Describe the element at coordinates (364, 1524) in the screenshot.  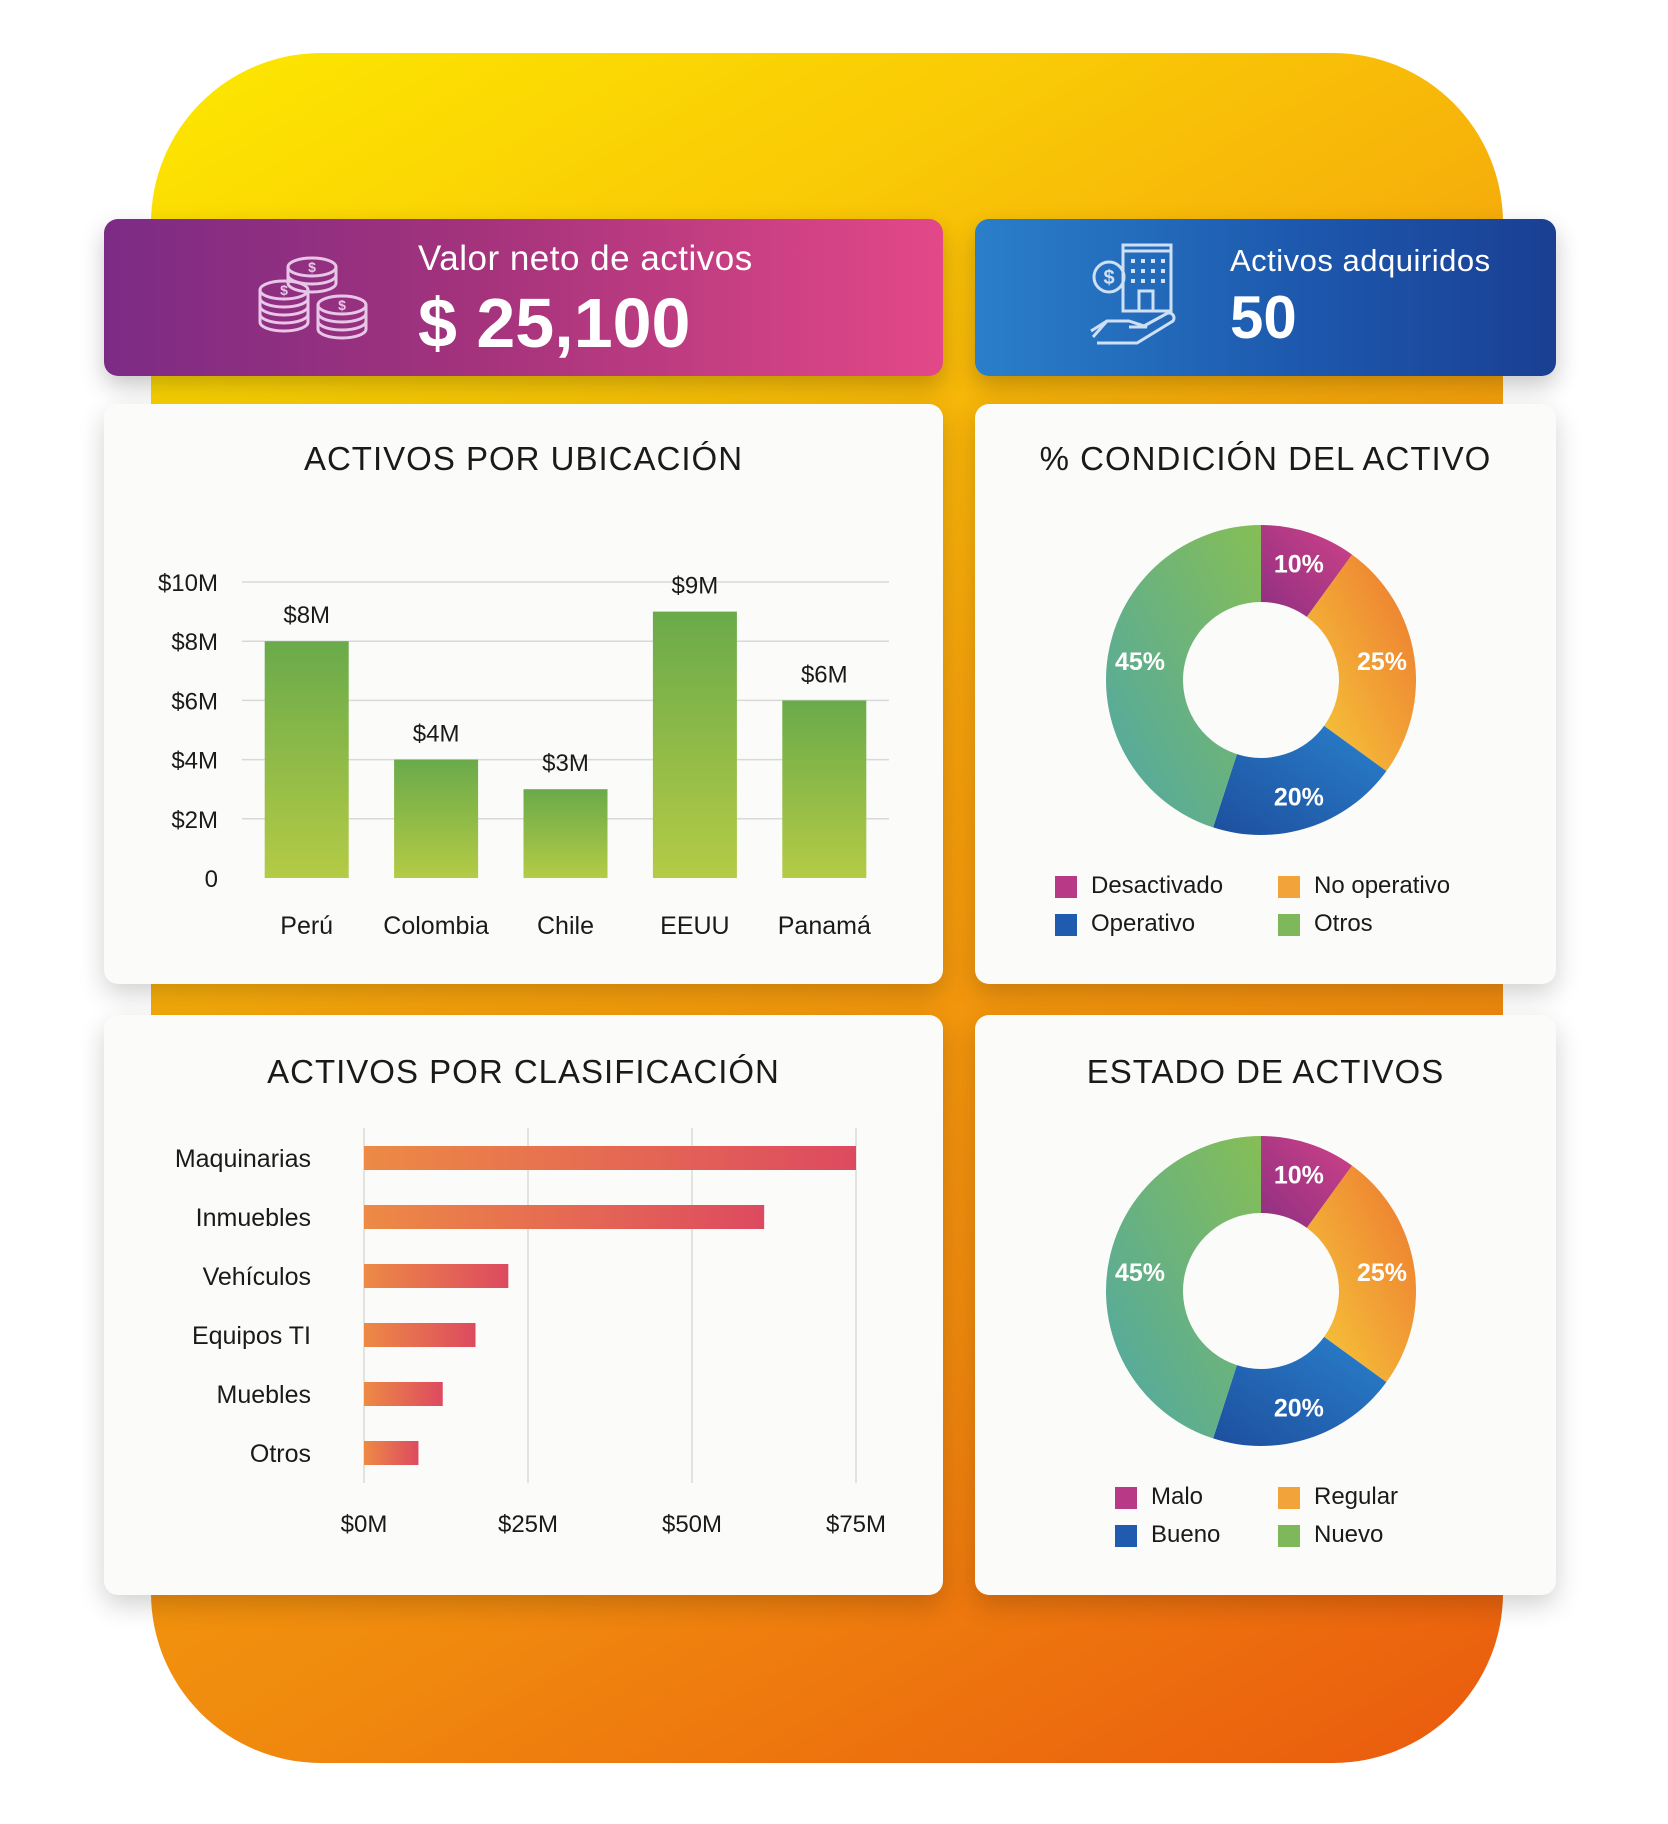
I see `x-tick-label: $0M` at that location.